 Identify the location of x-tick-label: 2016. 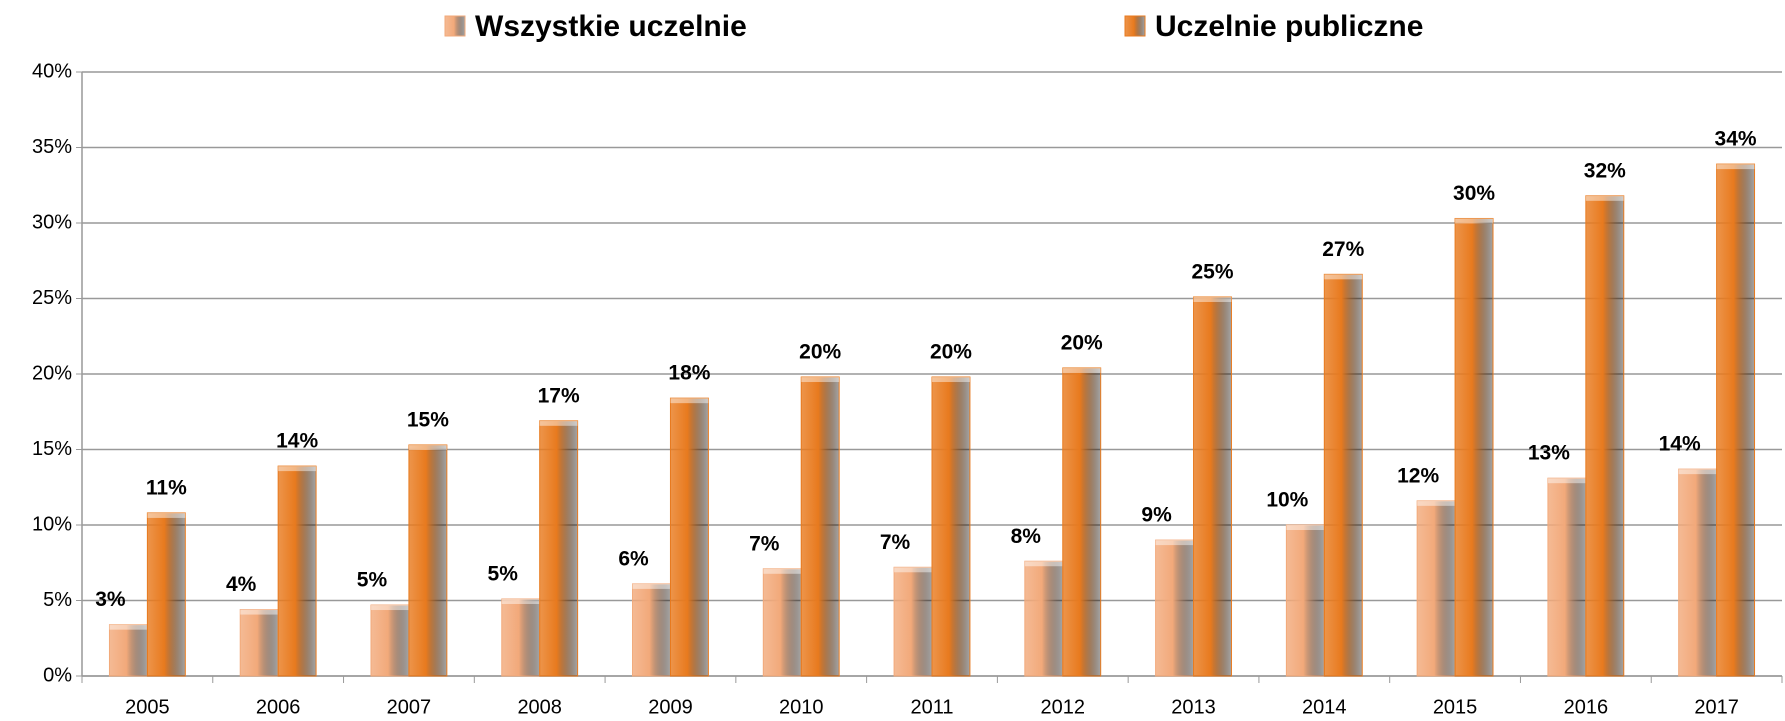
(1586, 707).